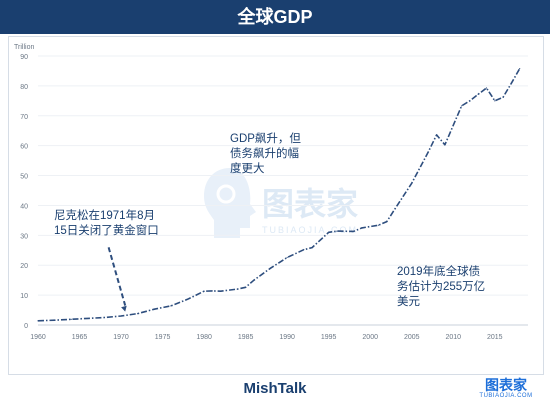 This screenshot has width=550, height=407. Describe the element at coordinates (310, 230) in the screenshot. I see `watermark-subtext: TUBIAOJIA.COM` at that location.